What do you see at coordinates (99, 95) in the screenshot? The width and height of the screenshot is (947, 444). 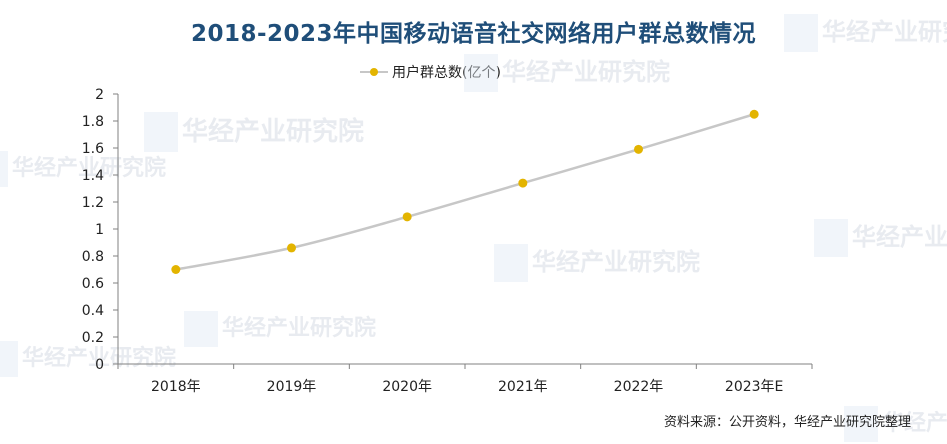 I see `y-tick-label: 2` at bounding box center [99, 95].